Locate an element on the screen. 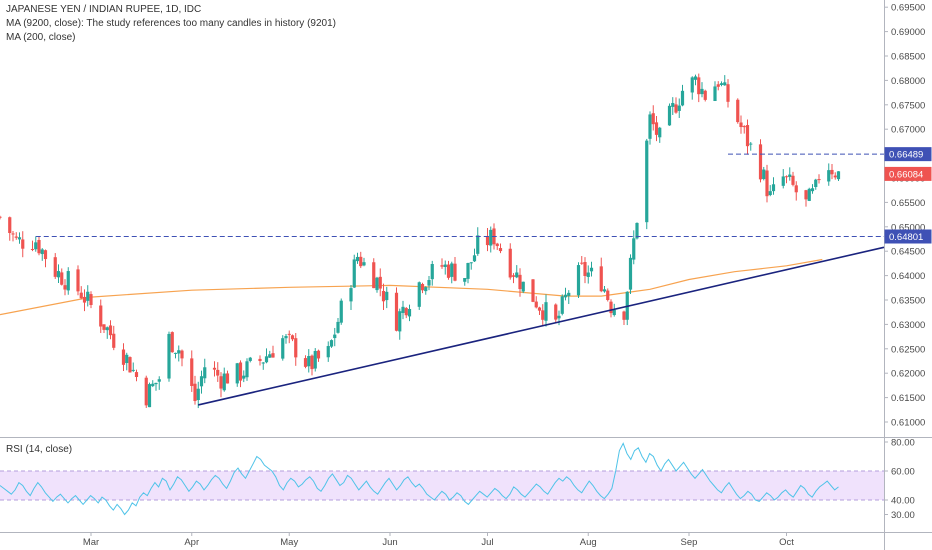 This screenshot has height=550, width=932. time-tick-label: Apr is located at coordinates (191, 542).